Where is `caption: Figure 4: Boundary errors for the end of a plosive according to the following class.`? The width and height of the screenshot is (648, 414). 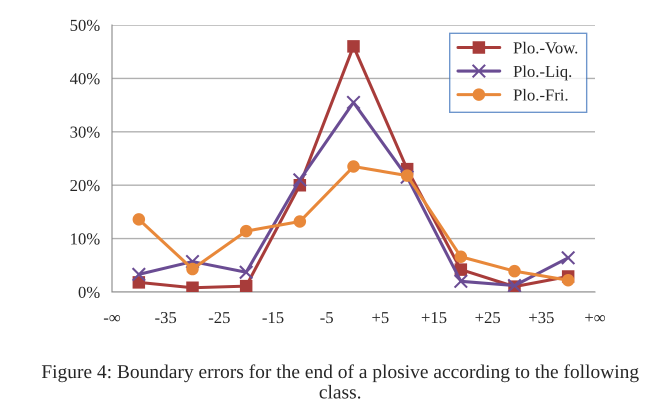
caption: Figure 4: Boundary errors for the end of a plosive according to the following class. is located at coordinates (340, 381).